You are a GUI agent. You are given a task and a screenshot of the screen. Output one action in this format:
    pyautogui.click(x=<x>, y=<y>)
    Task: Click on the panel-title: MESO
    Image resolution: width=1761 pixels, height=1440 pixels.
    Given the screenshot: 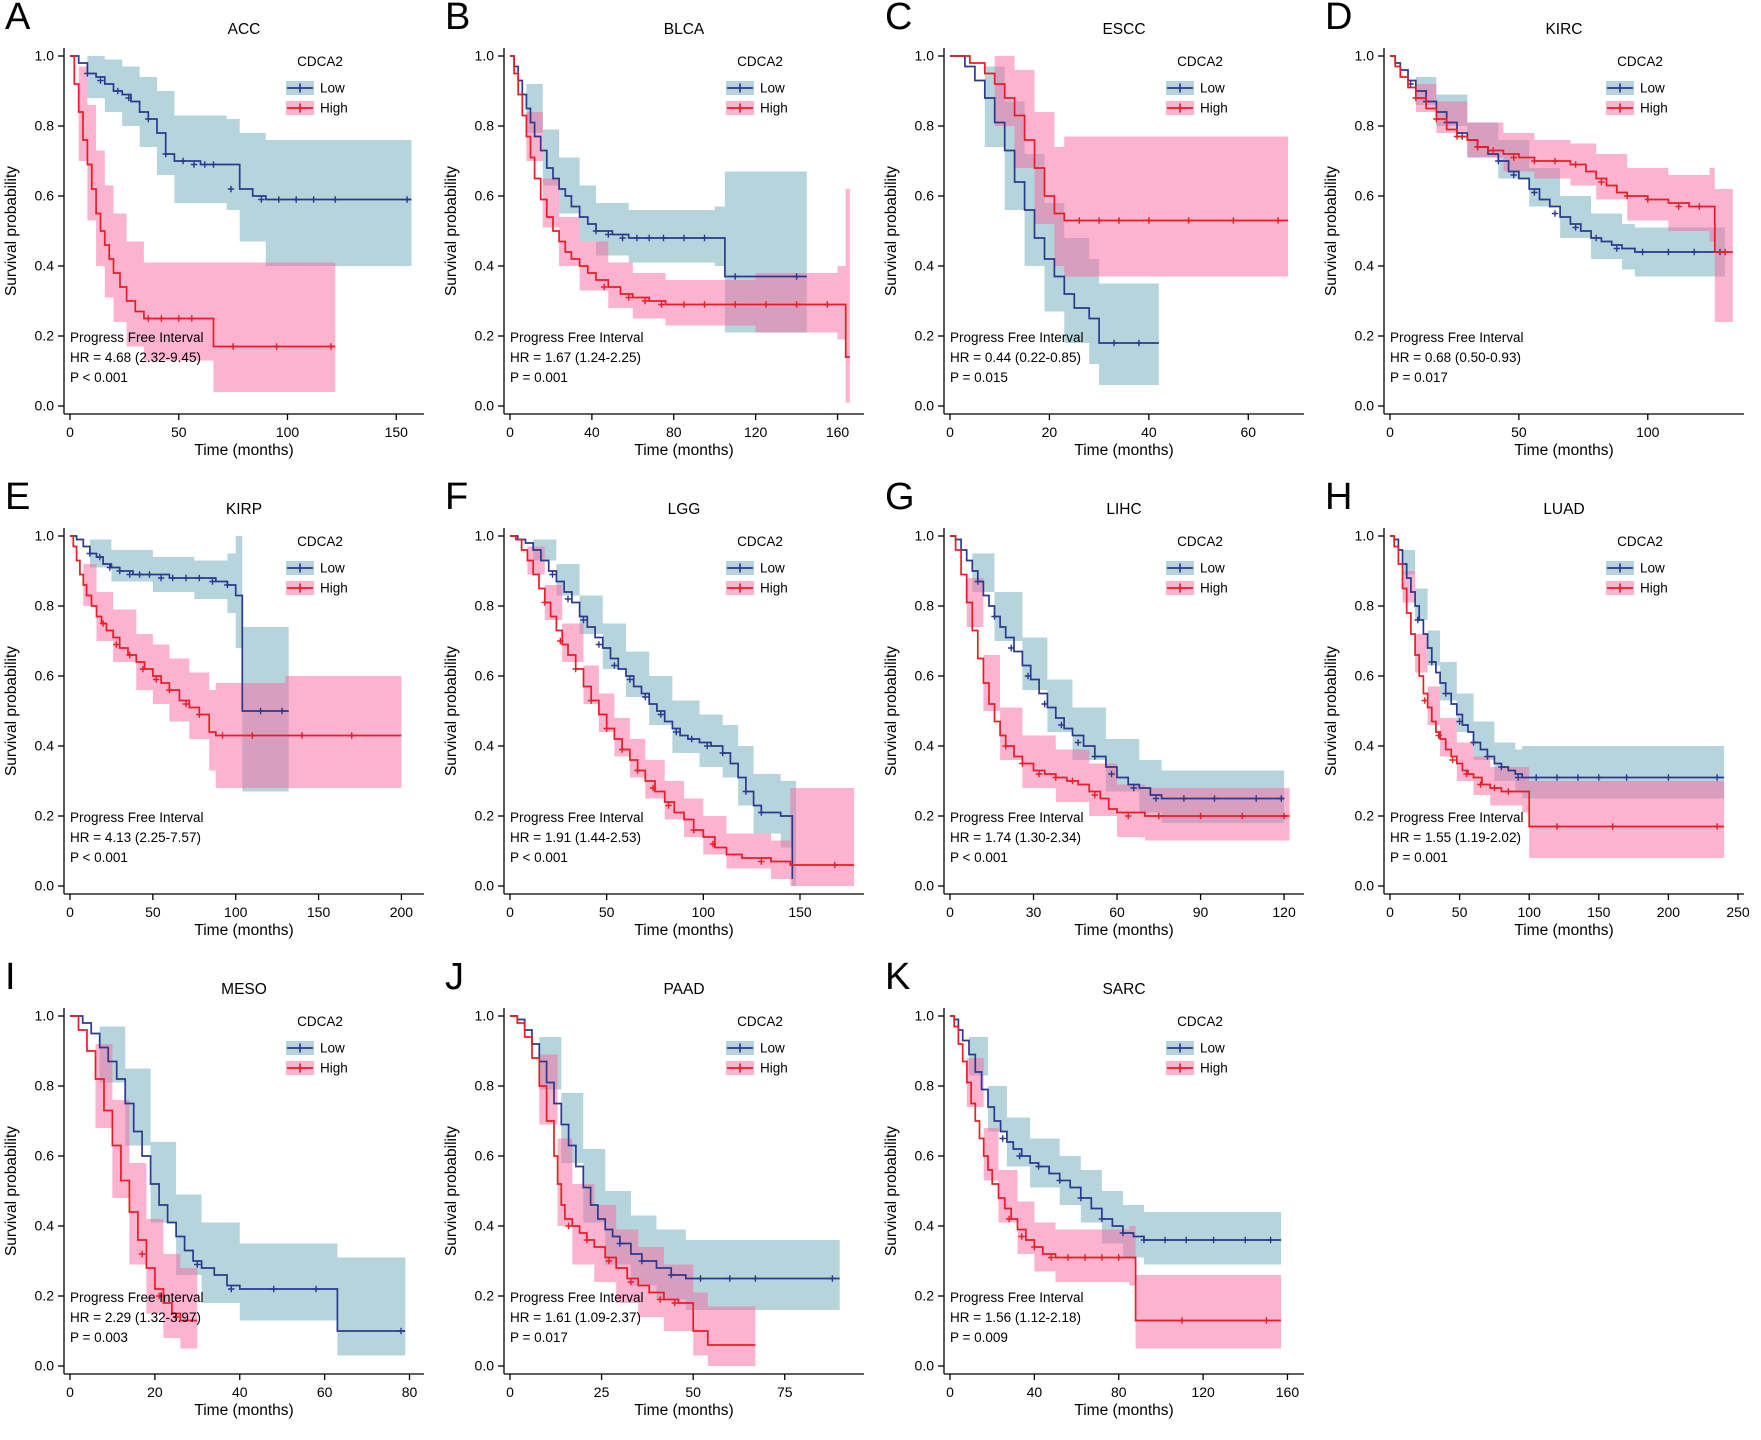 What is the action you would take?
    pyautogui.click(x=244, y=989)
    